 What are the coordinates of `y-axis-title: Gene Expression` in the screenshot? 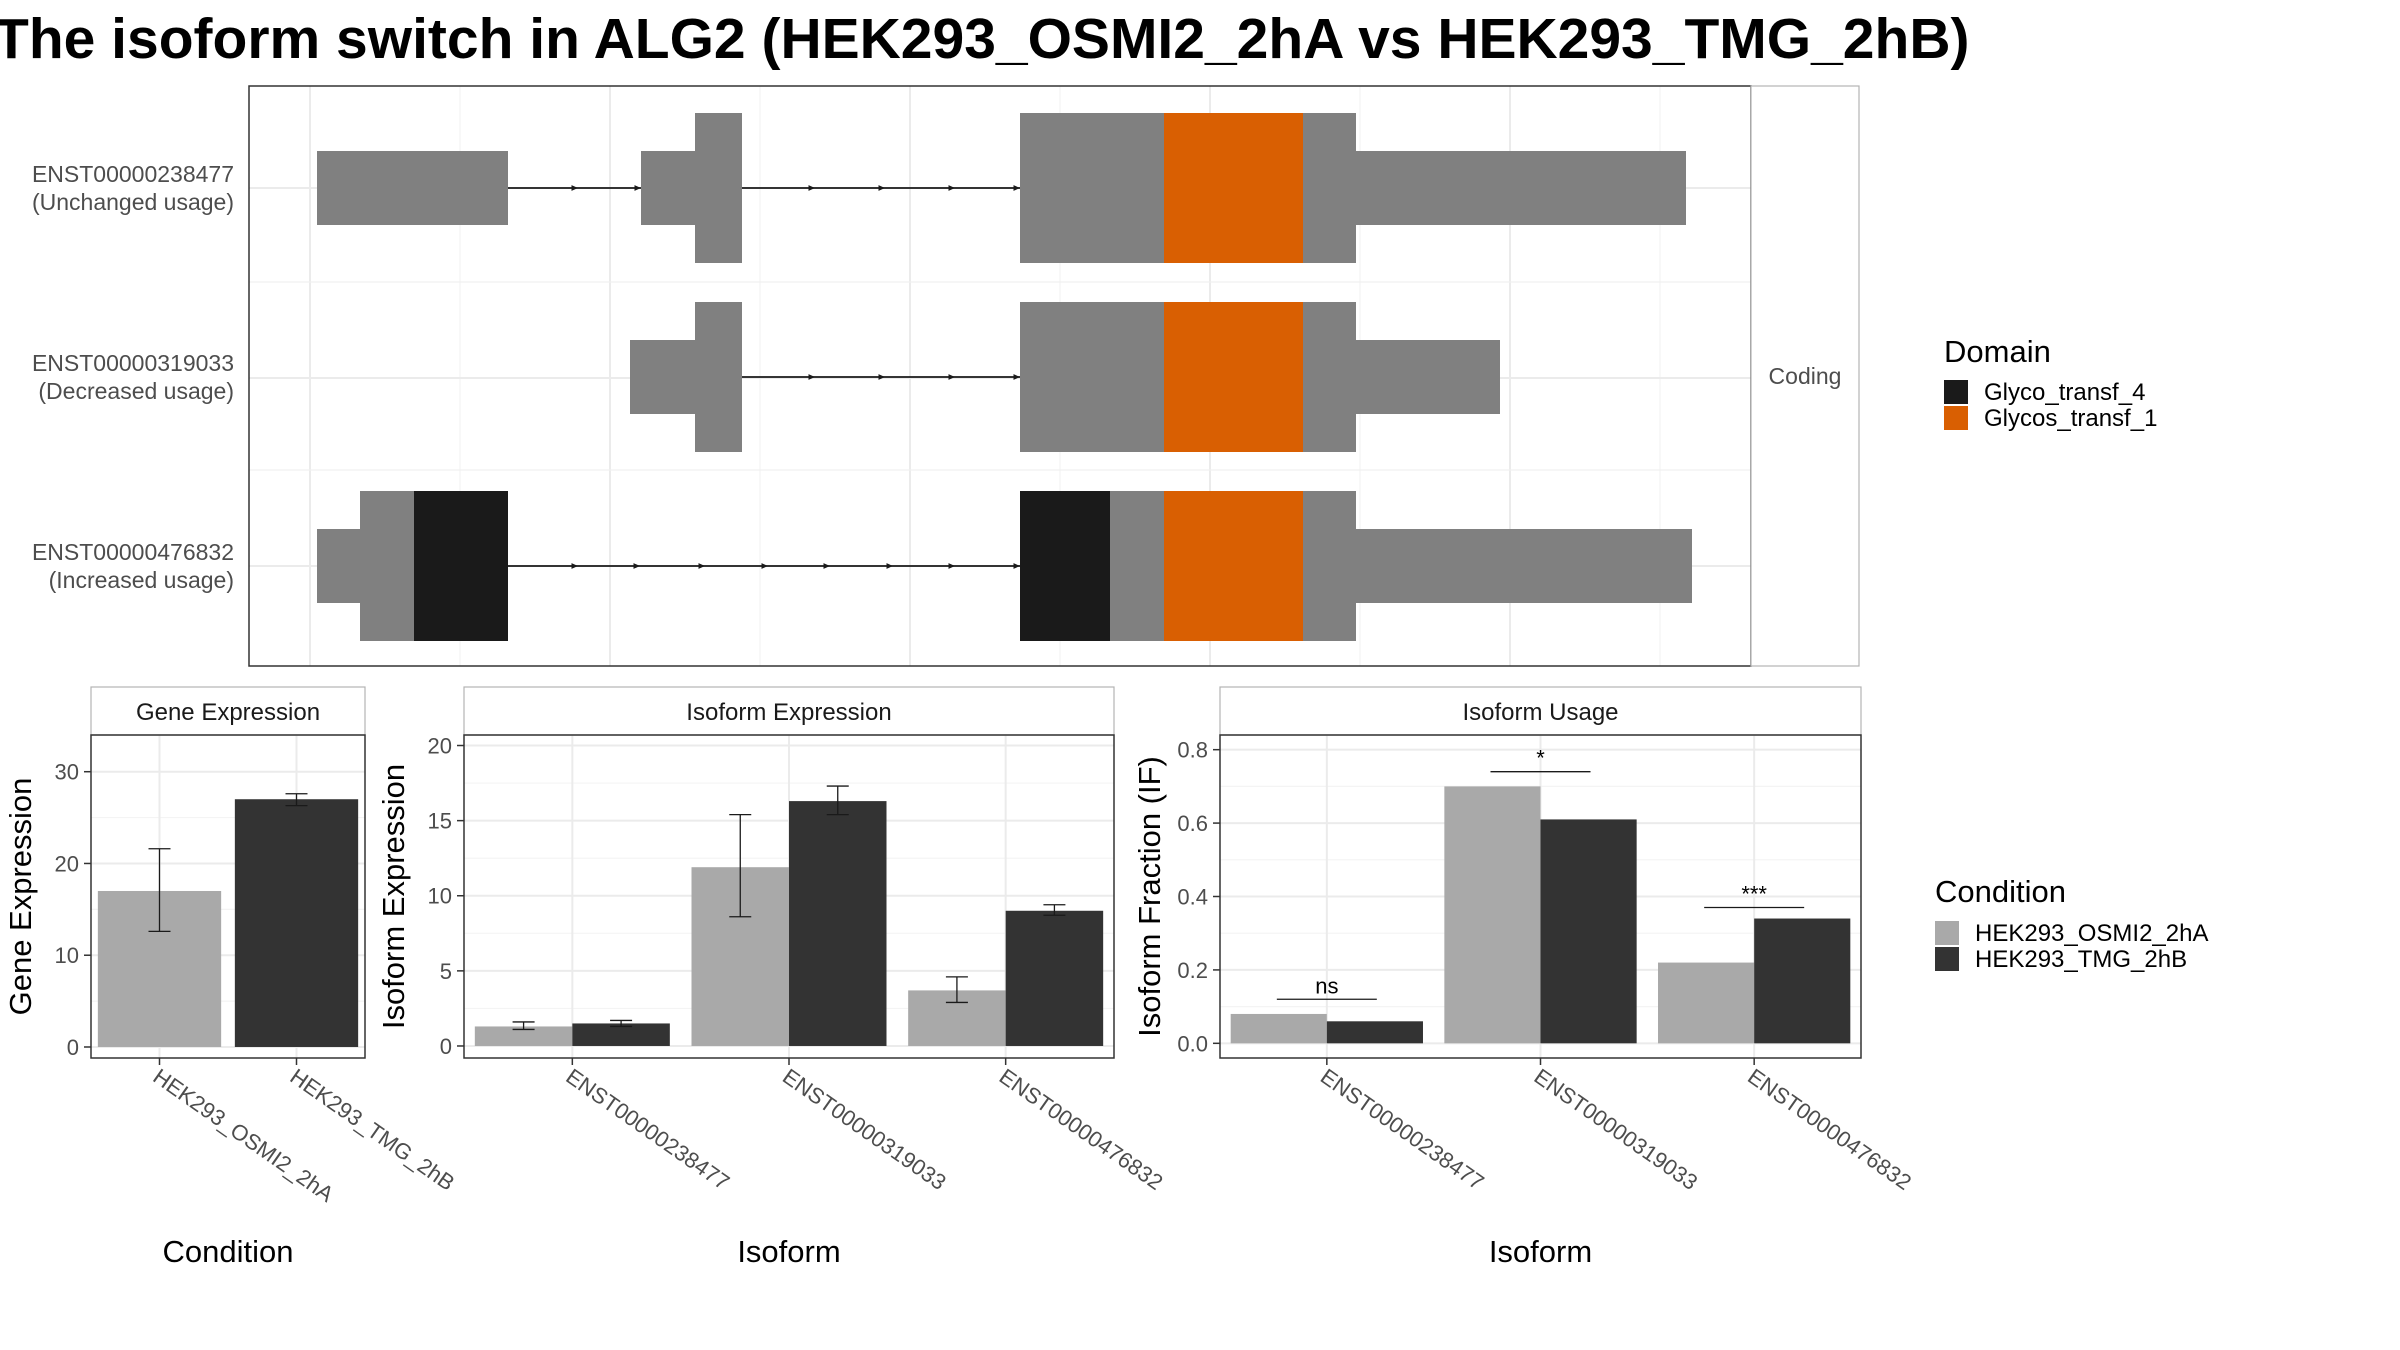 It's located at (20, 897).